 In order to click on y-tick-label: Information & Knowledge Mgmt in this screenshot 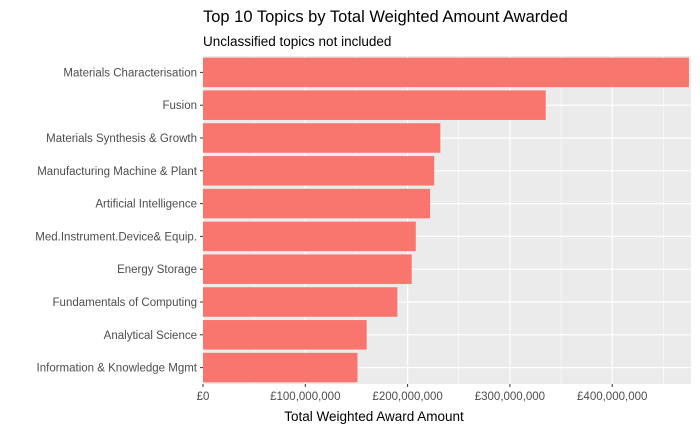, I will do `click(117, 369)`.